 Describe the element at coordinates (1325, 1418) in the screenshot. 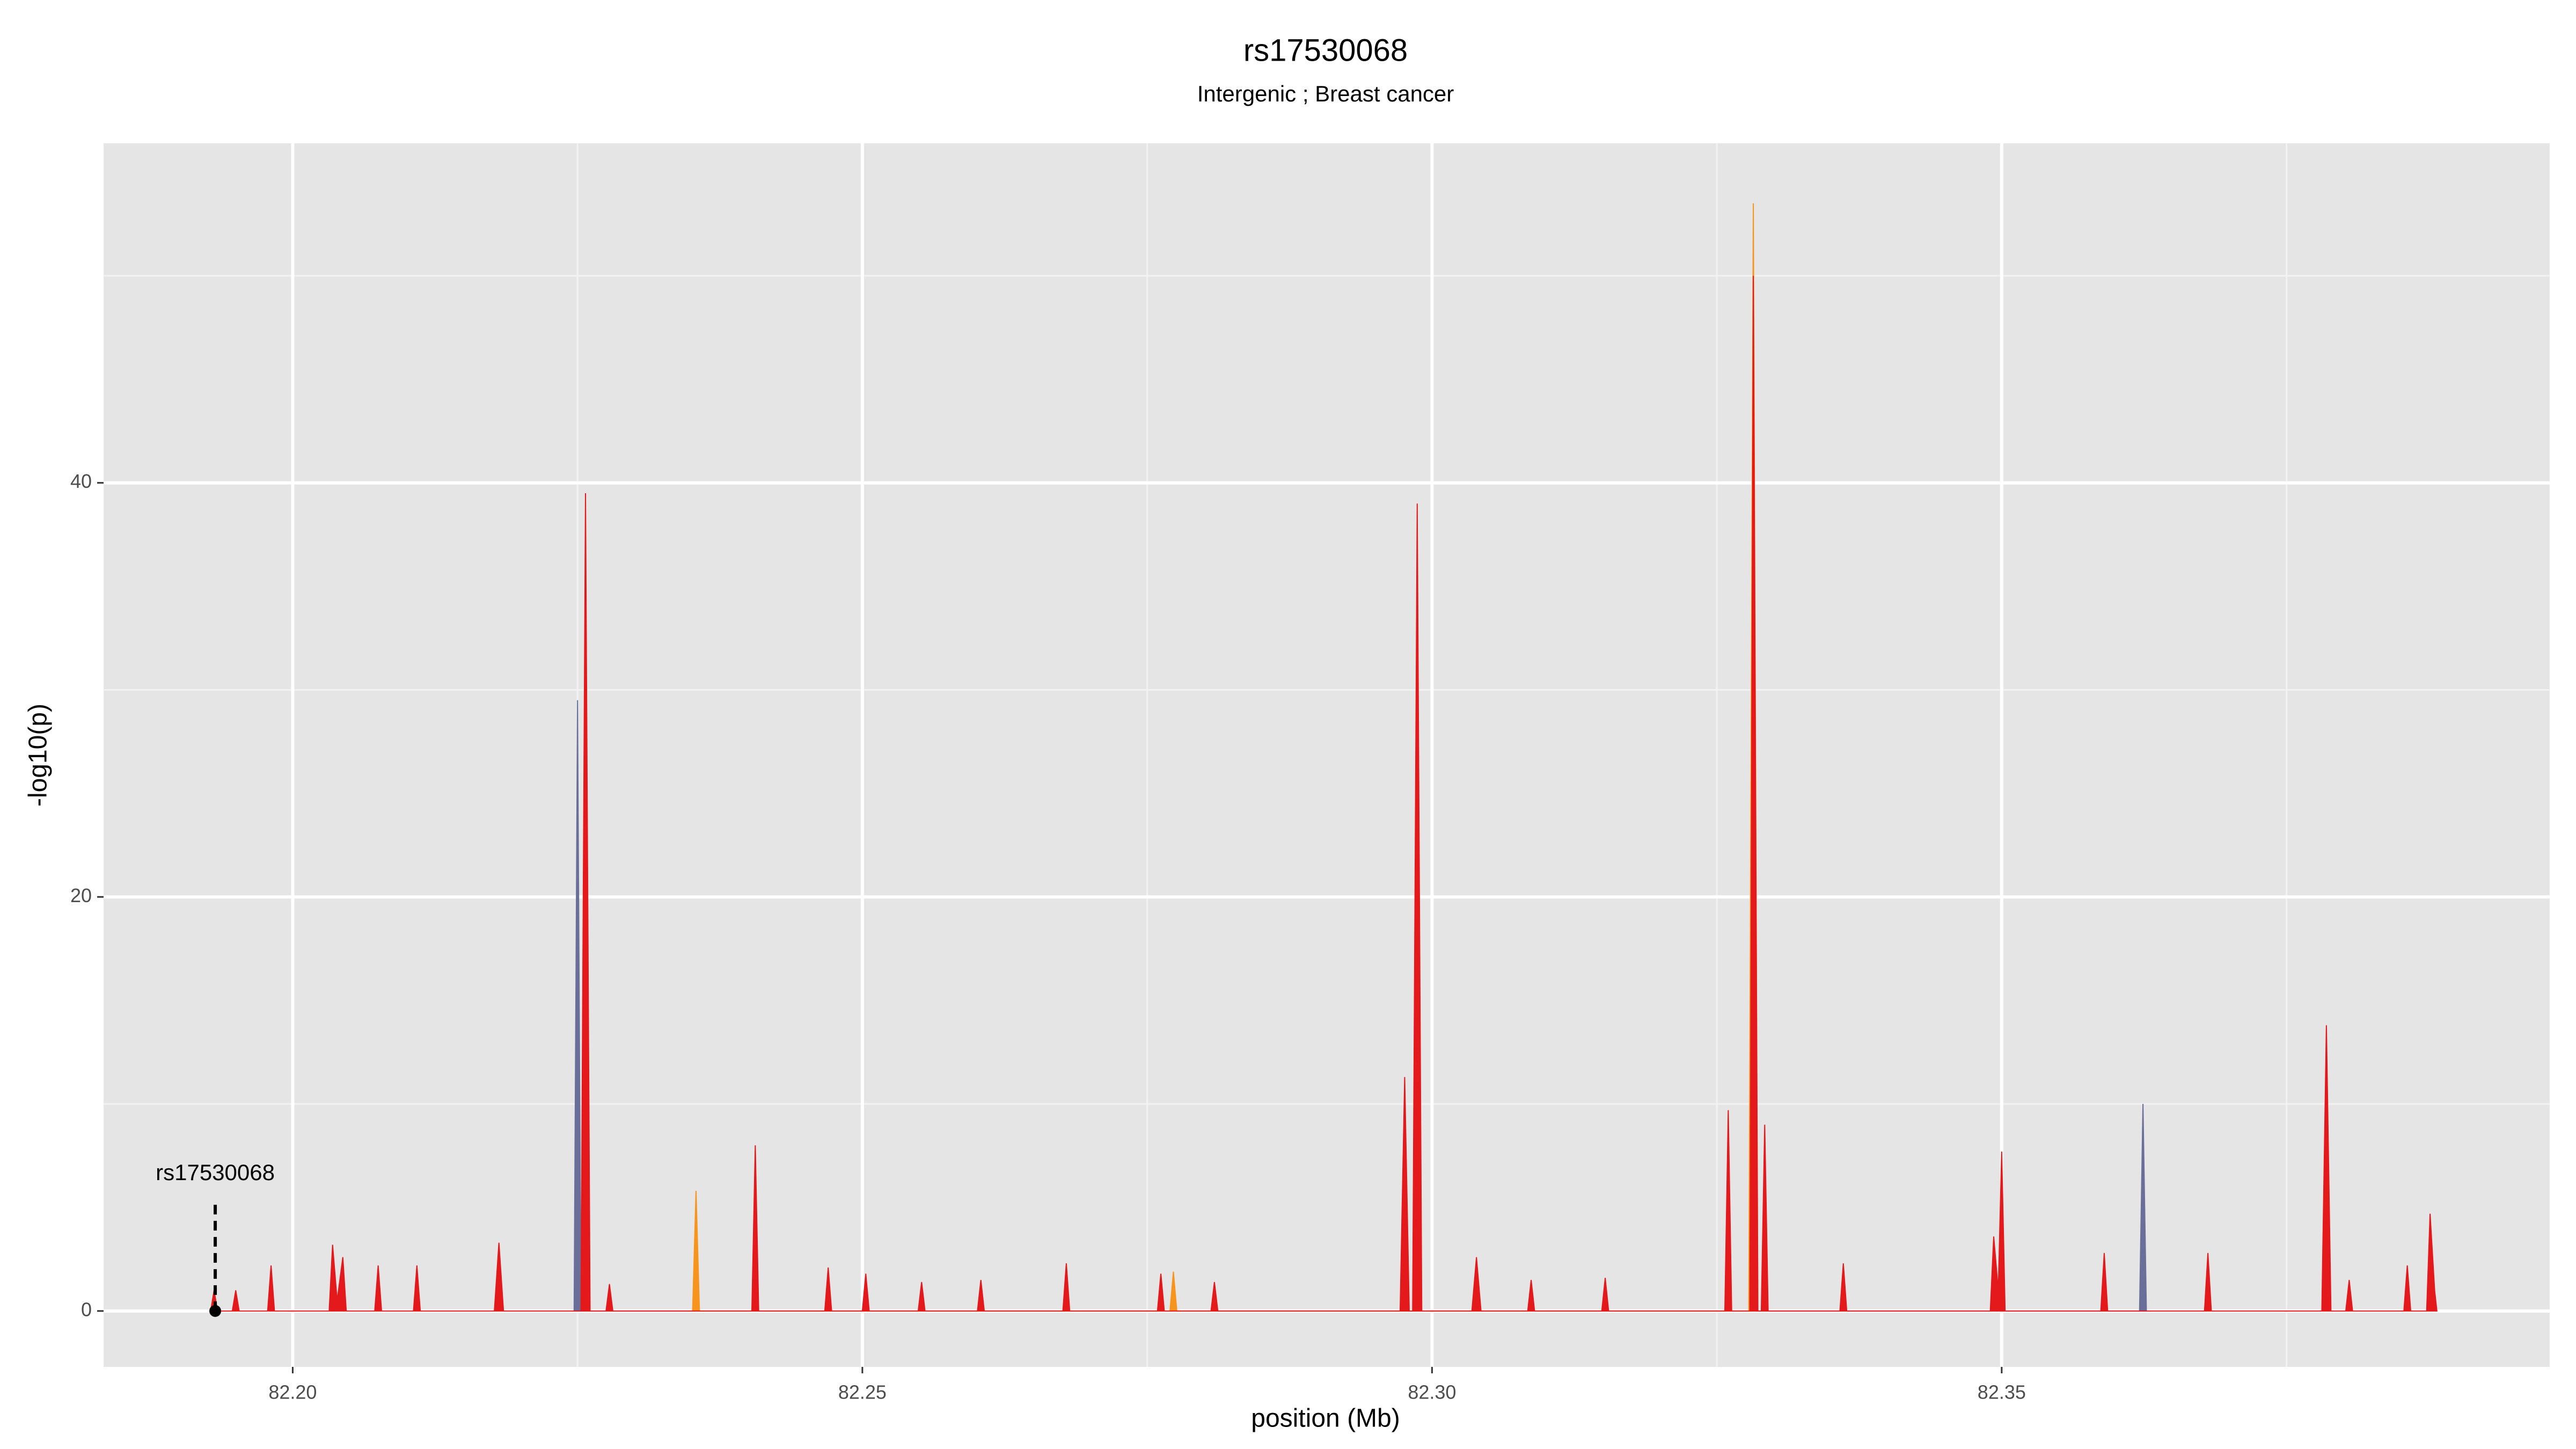

I see `x-axis-label: position (Mb)` at that location.